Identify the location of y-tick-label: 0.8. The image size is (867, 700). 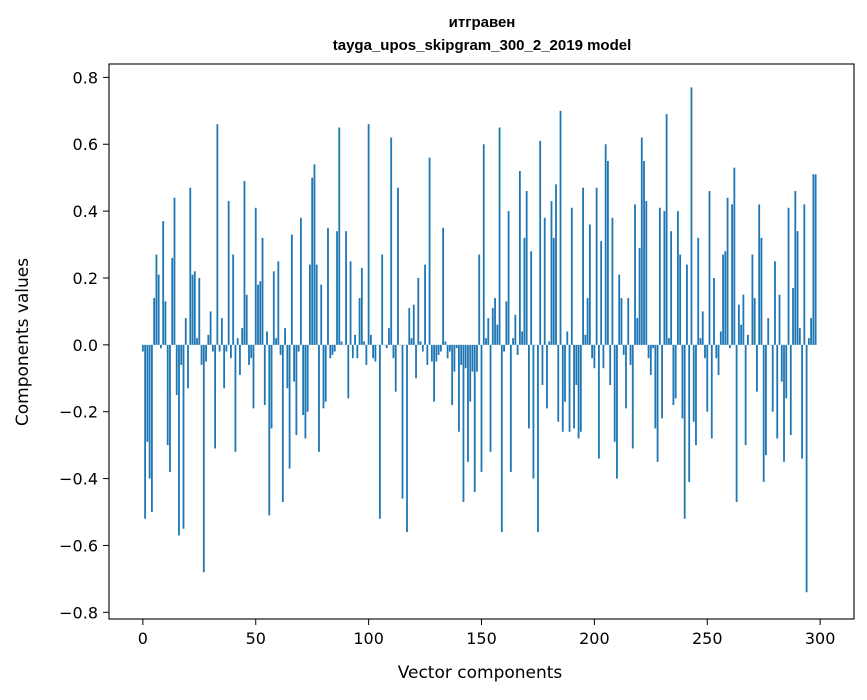
(85, 77).